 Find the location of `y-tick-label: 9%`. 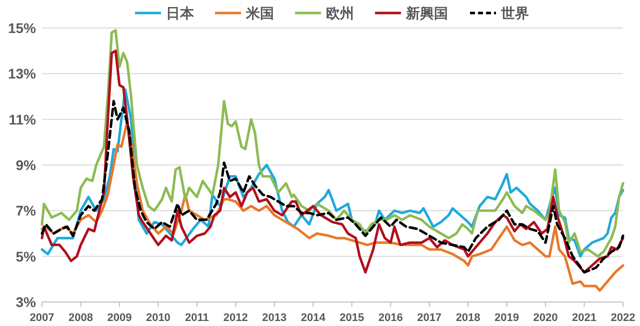

y-tick-label: 9% is located at coordinates (26, 165).